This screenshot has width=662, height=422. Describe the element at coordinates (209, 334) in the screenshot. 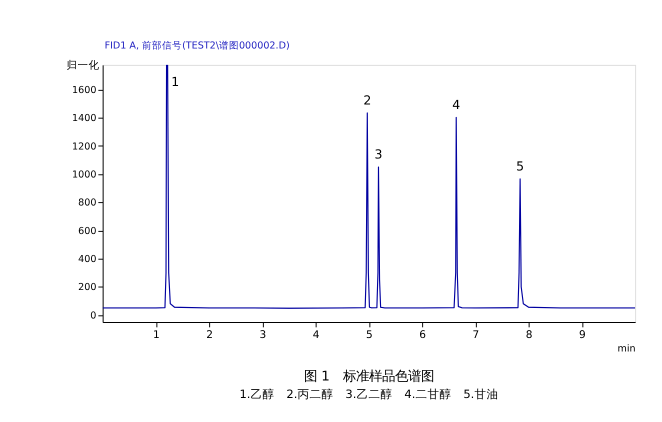

I see `x-tick-label: 2` at that location.